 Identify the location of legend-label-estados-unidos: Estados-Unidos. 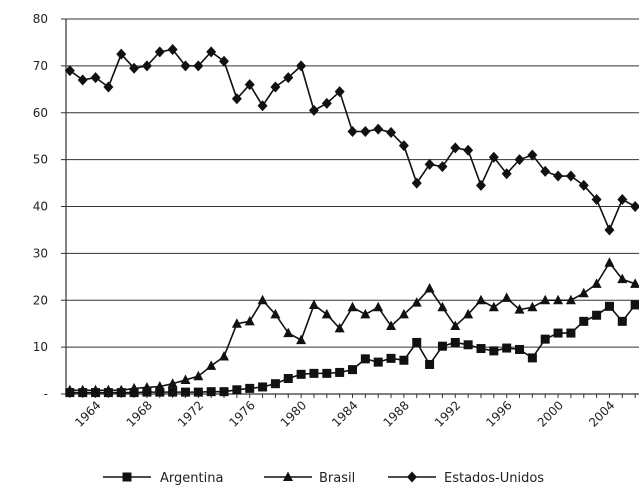
(494, 478).